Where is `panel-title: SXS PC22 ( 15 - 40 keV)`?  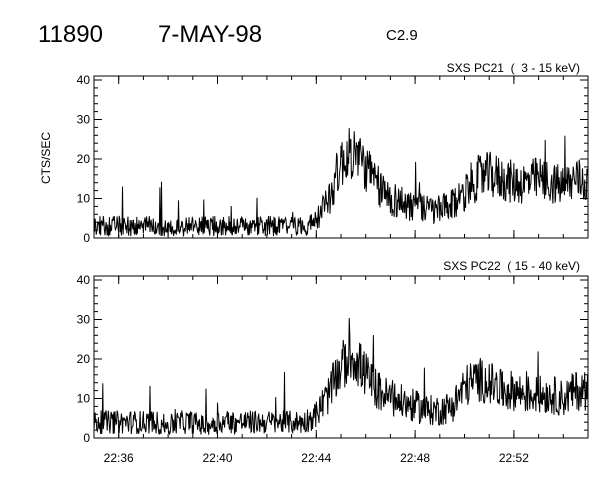 panel-title: SXS PC22 ( 15 - 40 keV) is located at coordinates (511, 266).